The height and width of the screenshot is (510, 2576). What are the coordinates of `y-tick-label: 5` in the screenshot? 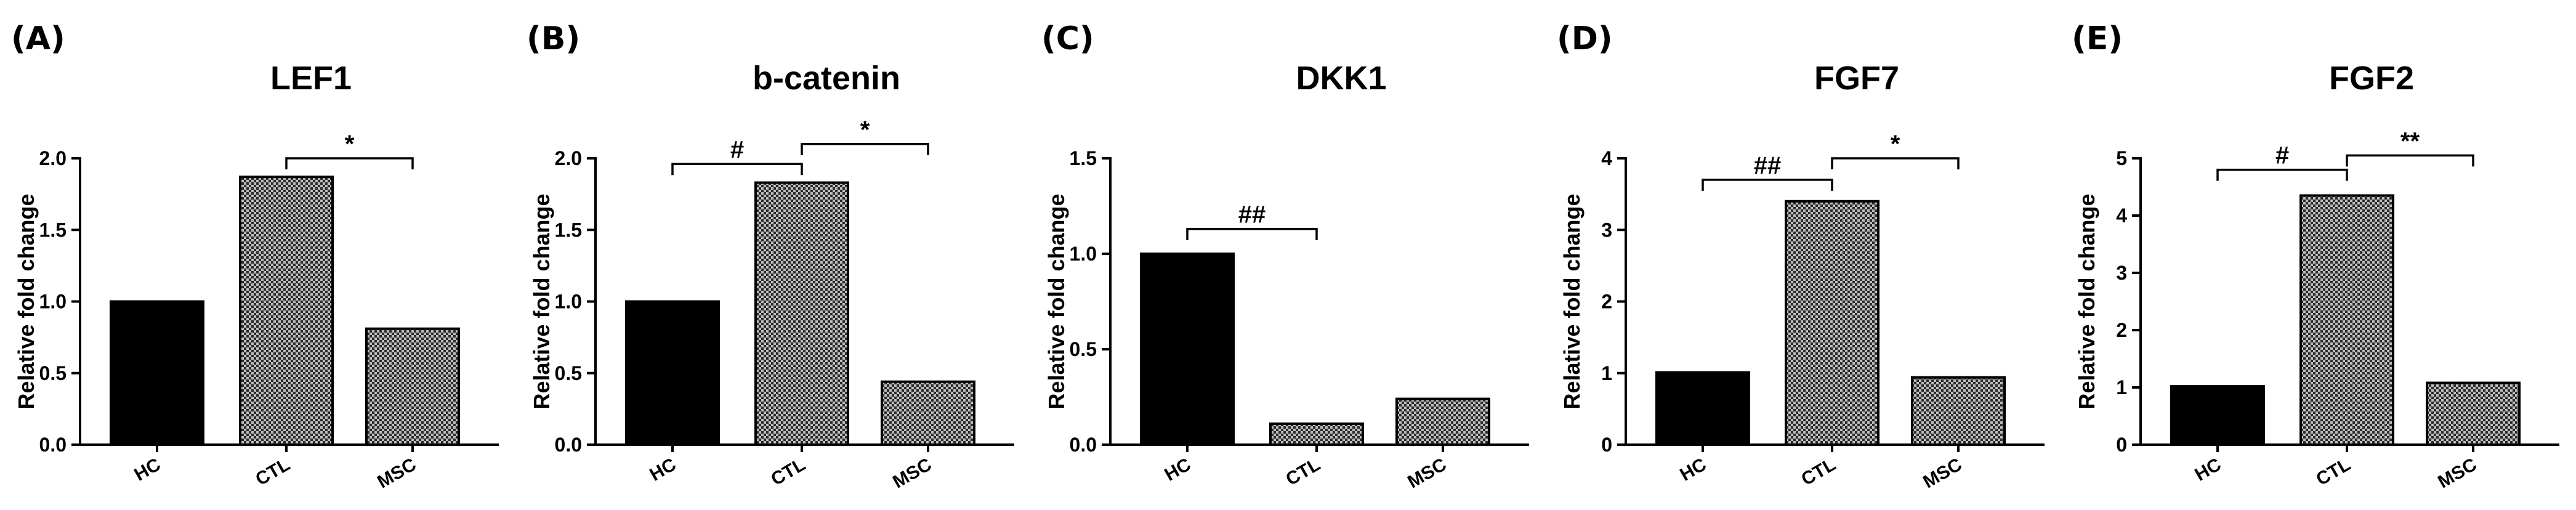 It's located at (2121, 158).